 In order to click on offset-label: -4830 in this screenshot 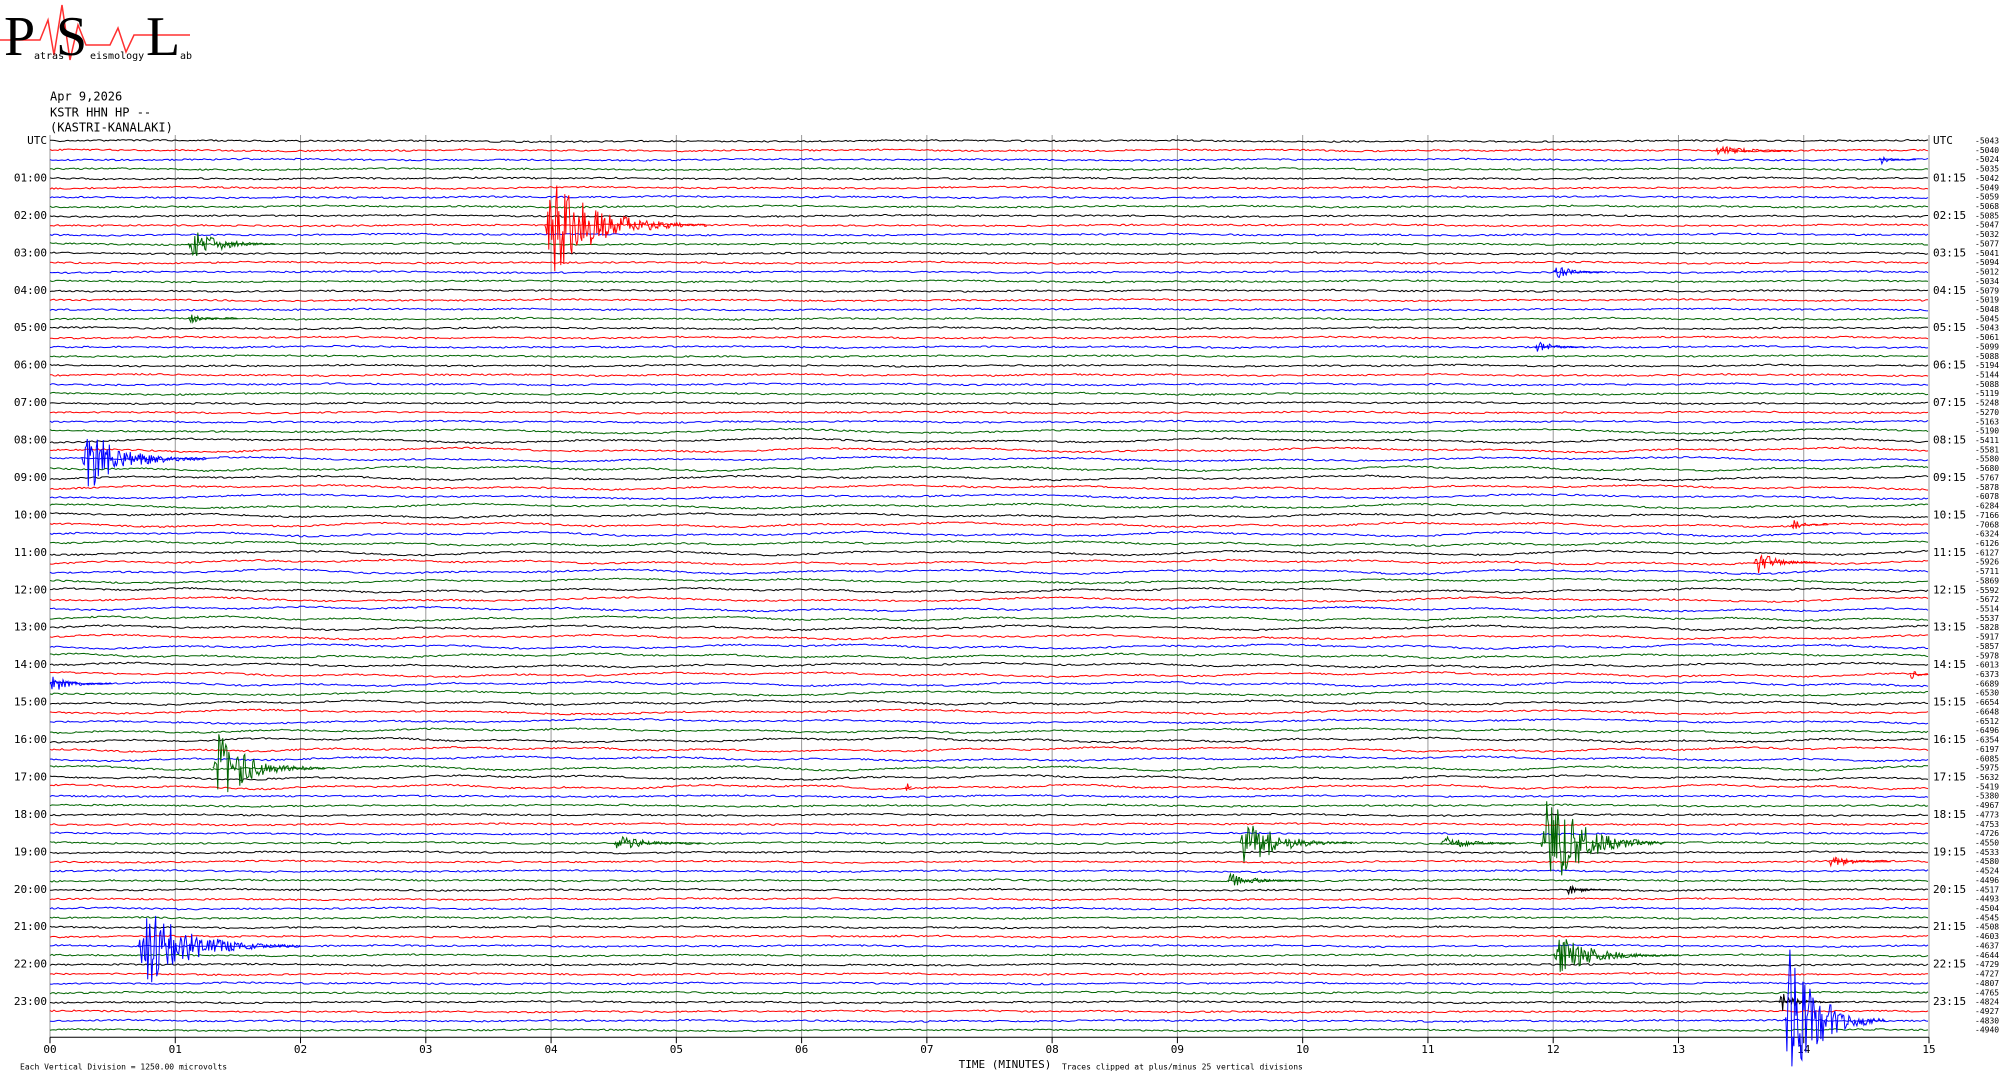, I will do `click(1987, 1020)`.